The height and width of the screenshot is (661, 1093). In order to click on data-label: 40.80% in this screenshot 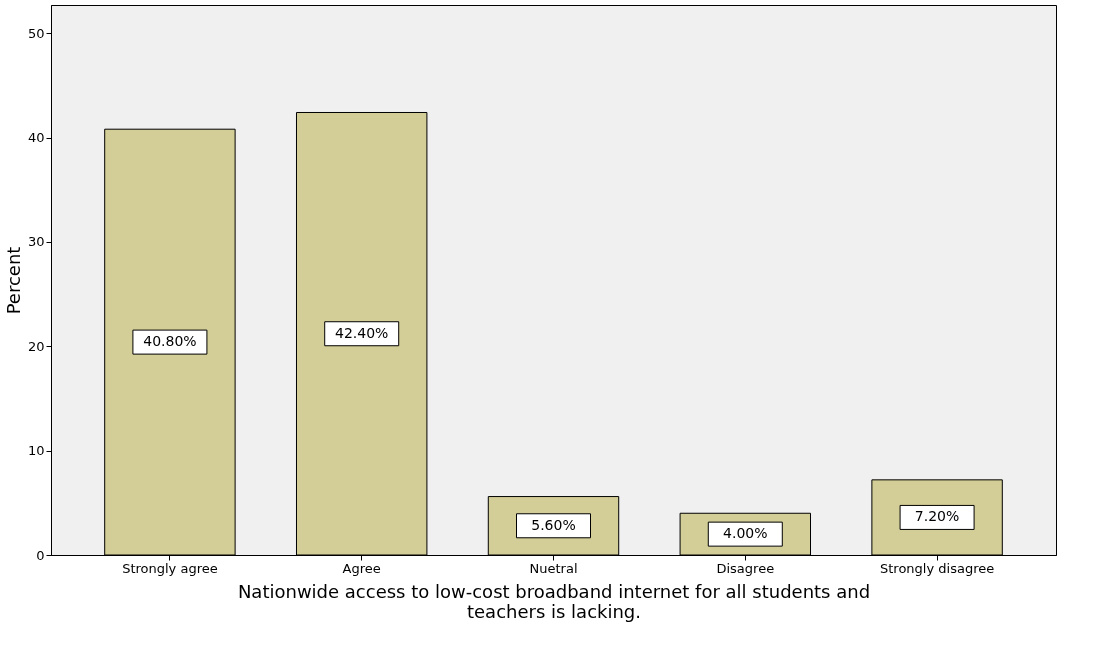, I will do `click(170, 341)`.